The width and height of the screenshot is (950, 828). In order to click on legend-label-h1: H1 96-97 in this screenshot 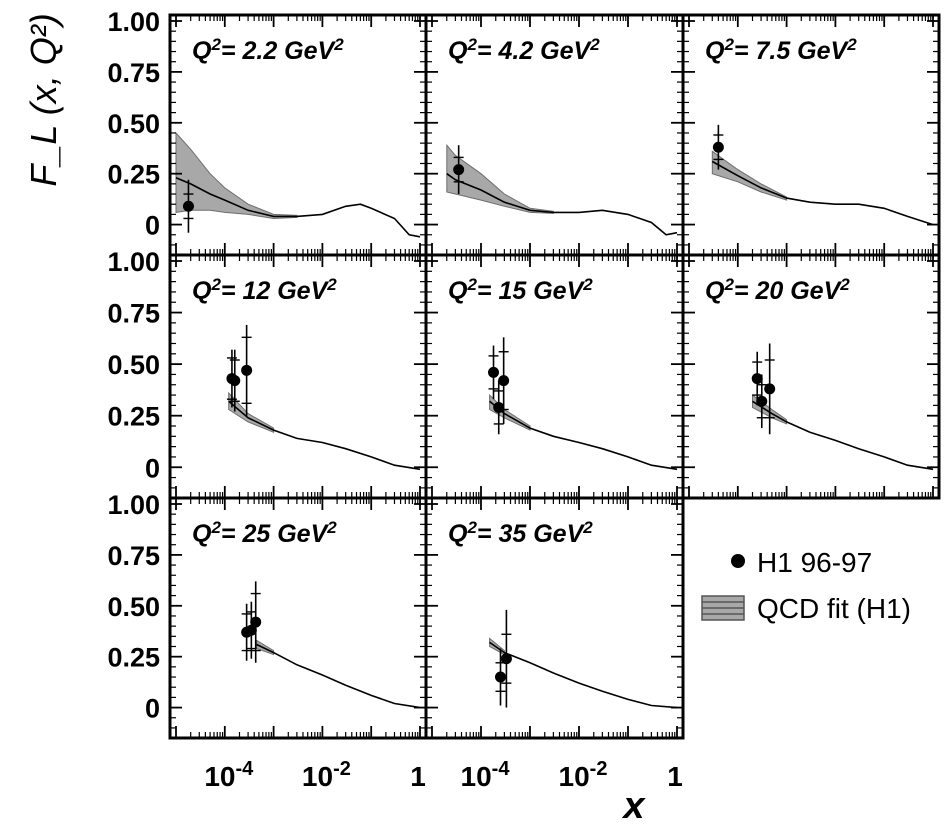, I will do `click(814, 562)`.